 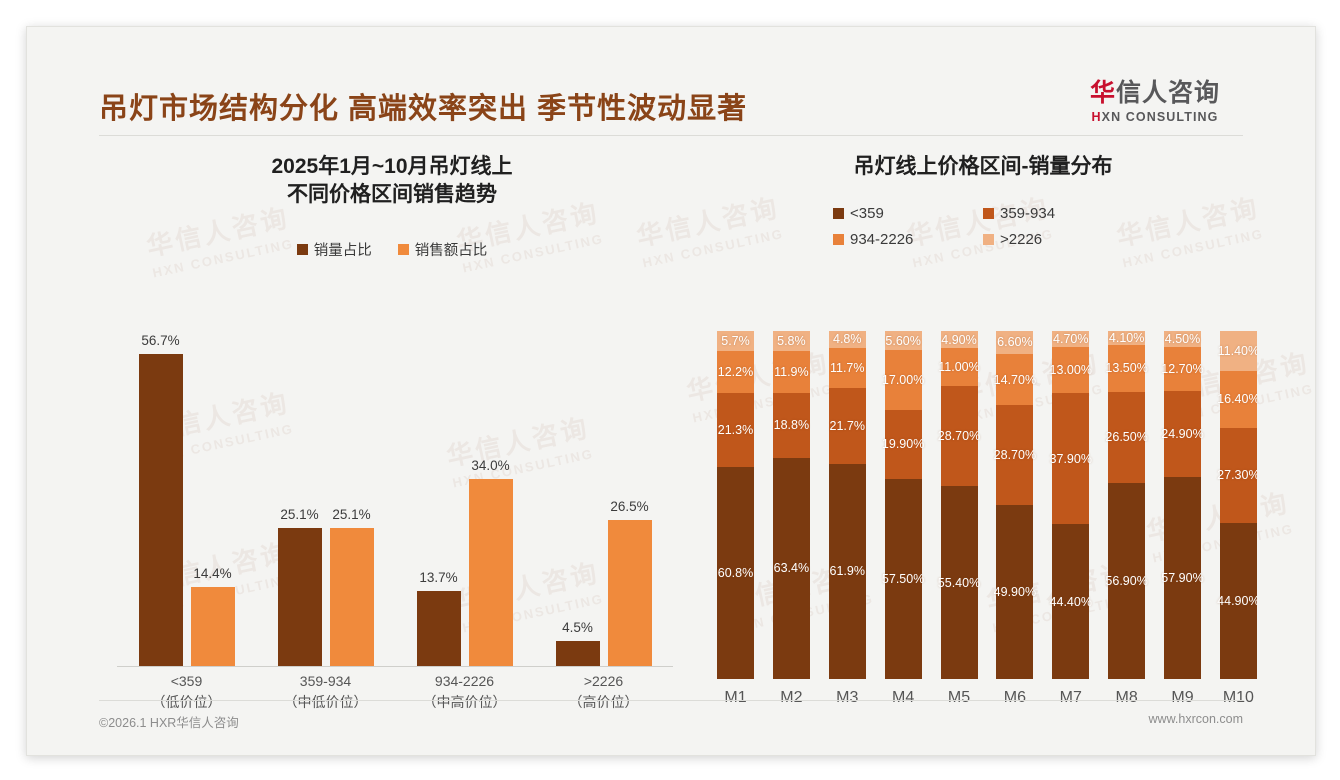 I want to click on segment-value-label: 11.40%, so click(x=1237, y=350).